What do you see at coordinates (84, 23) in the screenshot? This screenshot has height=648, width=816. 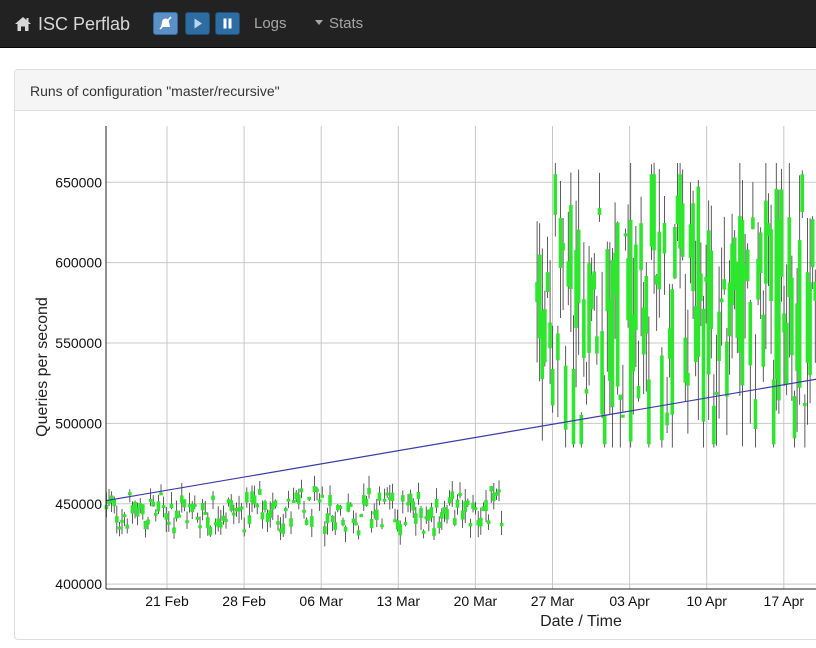 I see `brand-title: ISC Perflab` at bounding box center [84, 23].